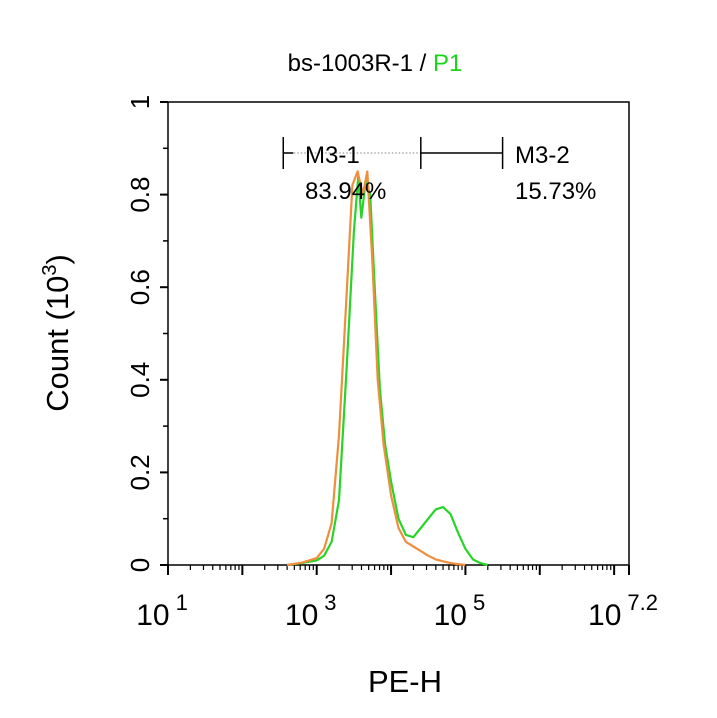  What do you see at coordinates (460, 611) in the screenshot?
I see `x-tick-label-2: 10 5` at bounding box center [460, 611].